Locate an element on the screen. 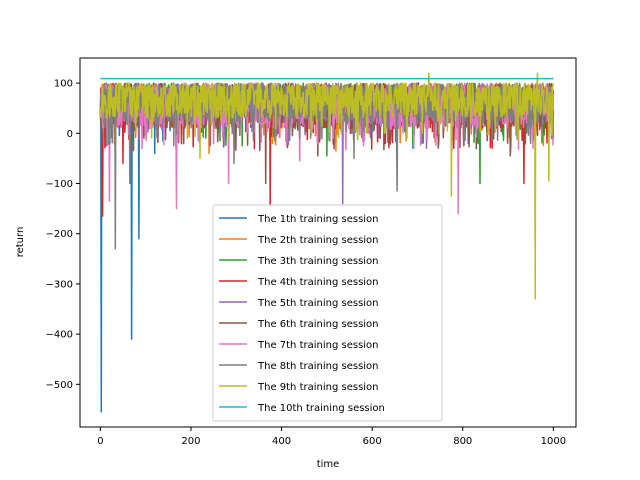 This screenshot has height=480, width=640. y-tick-label: 100 is located at coordinates (63, 84).